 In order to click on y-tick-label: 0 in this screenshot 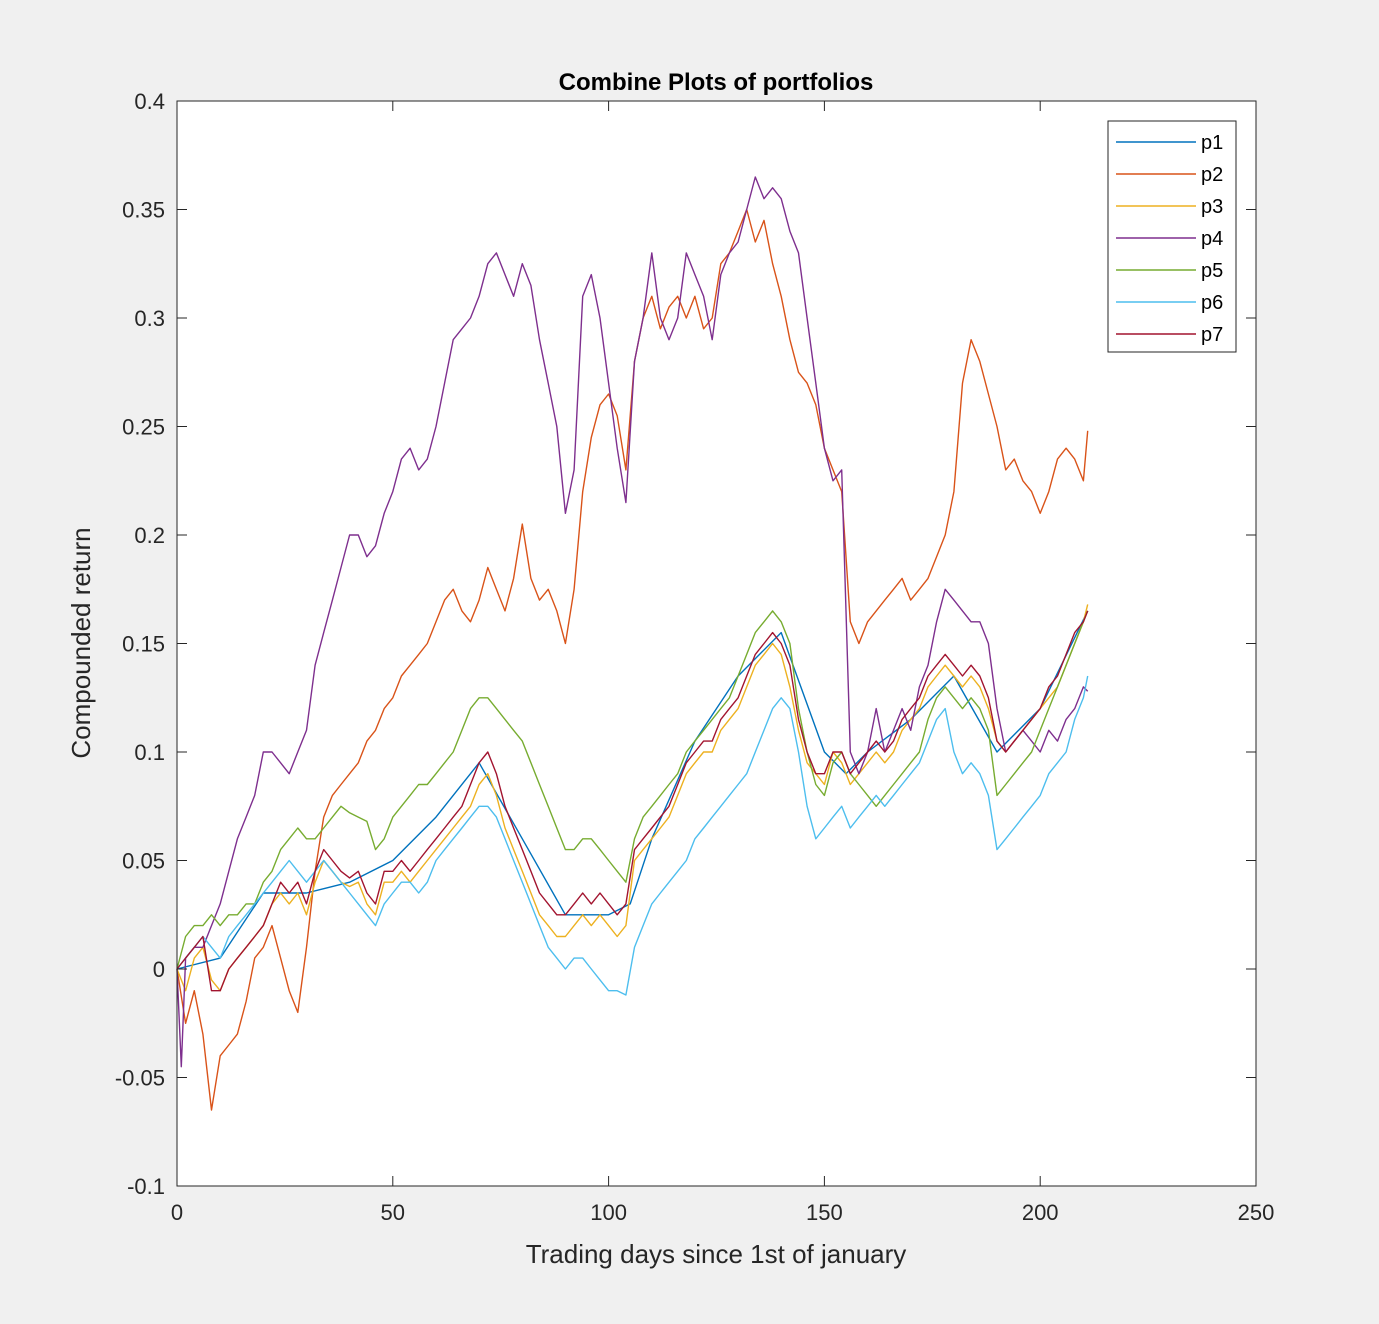, I will do `click(159, 969)`.